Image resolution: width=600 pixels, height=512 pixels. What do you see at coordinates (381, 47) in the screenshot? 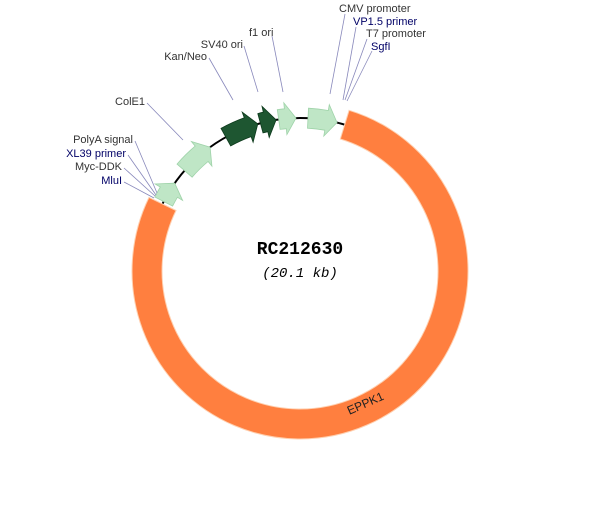
I see `feature-label: SgfI` at bounding box center [381, 47].